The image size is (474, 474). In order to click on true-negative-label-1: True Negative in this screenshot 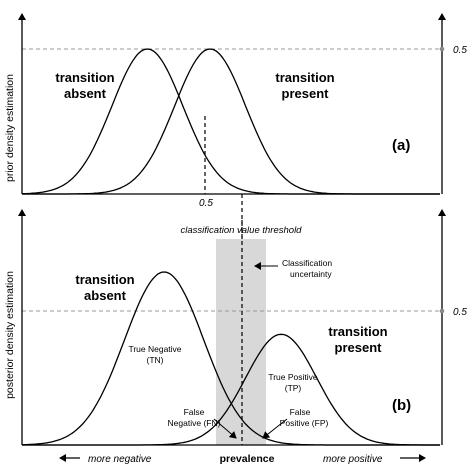, I will do `click(154, 349)`.